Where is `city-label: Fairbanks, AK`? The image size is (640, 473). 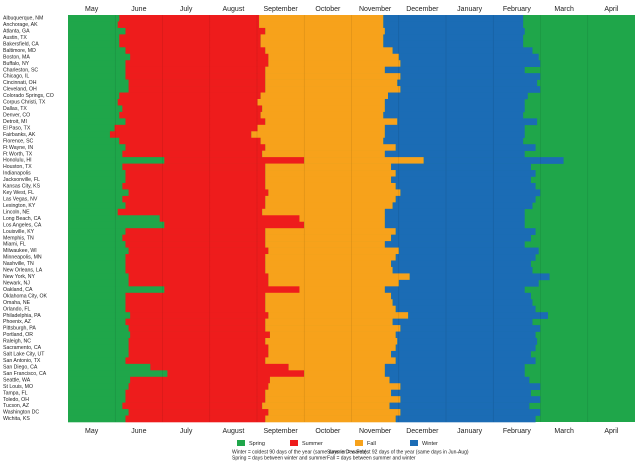
city-label: Fairbanks, AK is located at coordinates (19, 135).